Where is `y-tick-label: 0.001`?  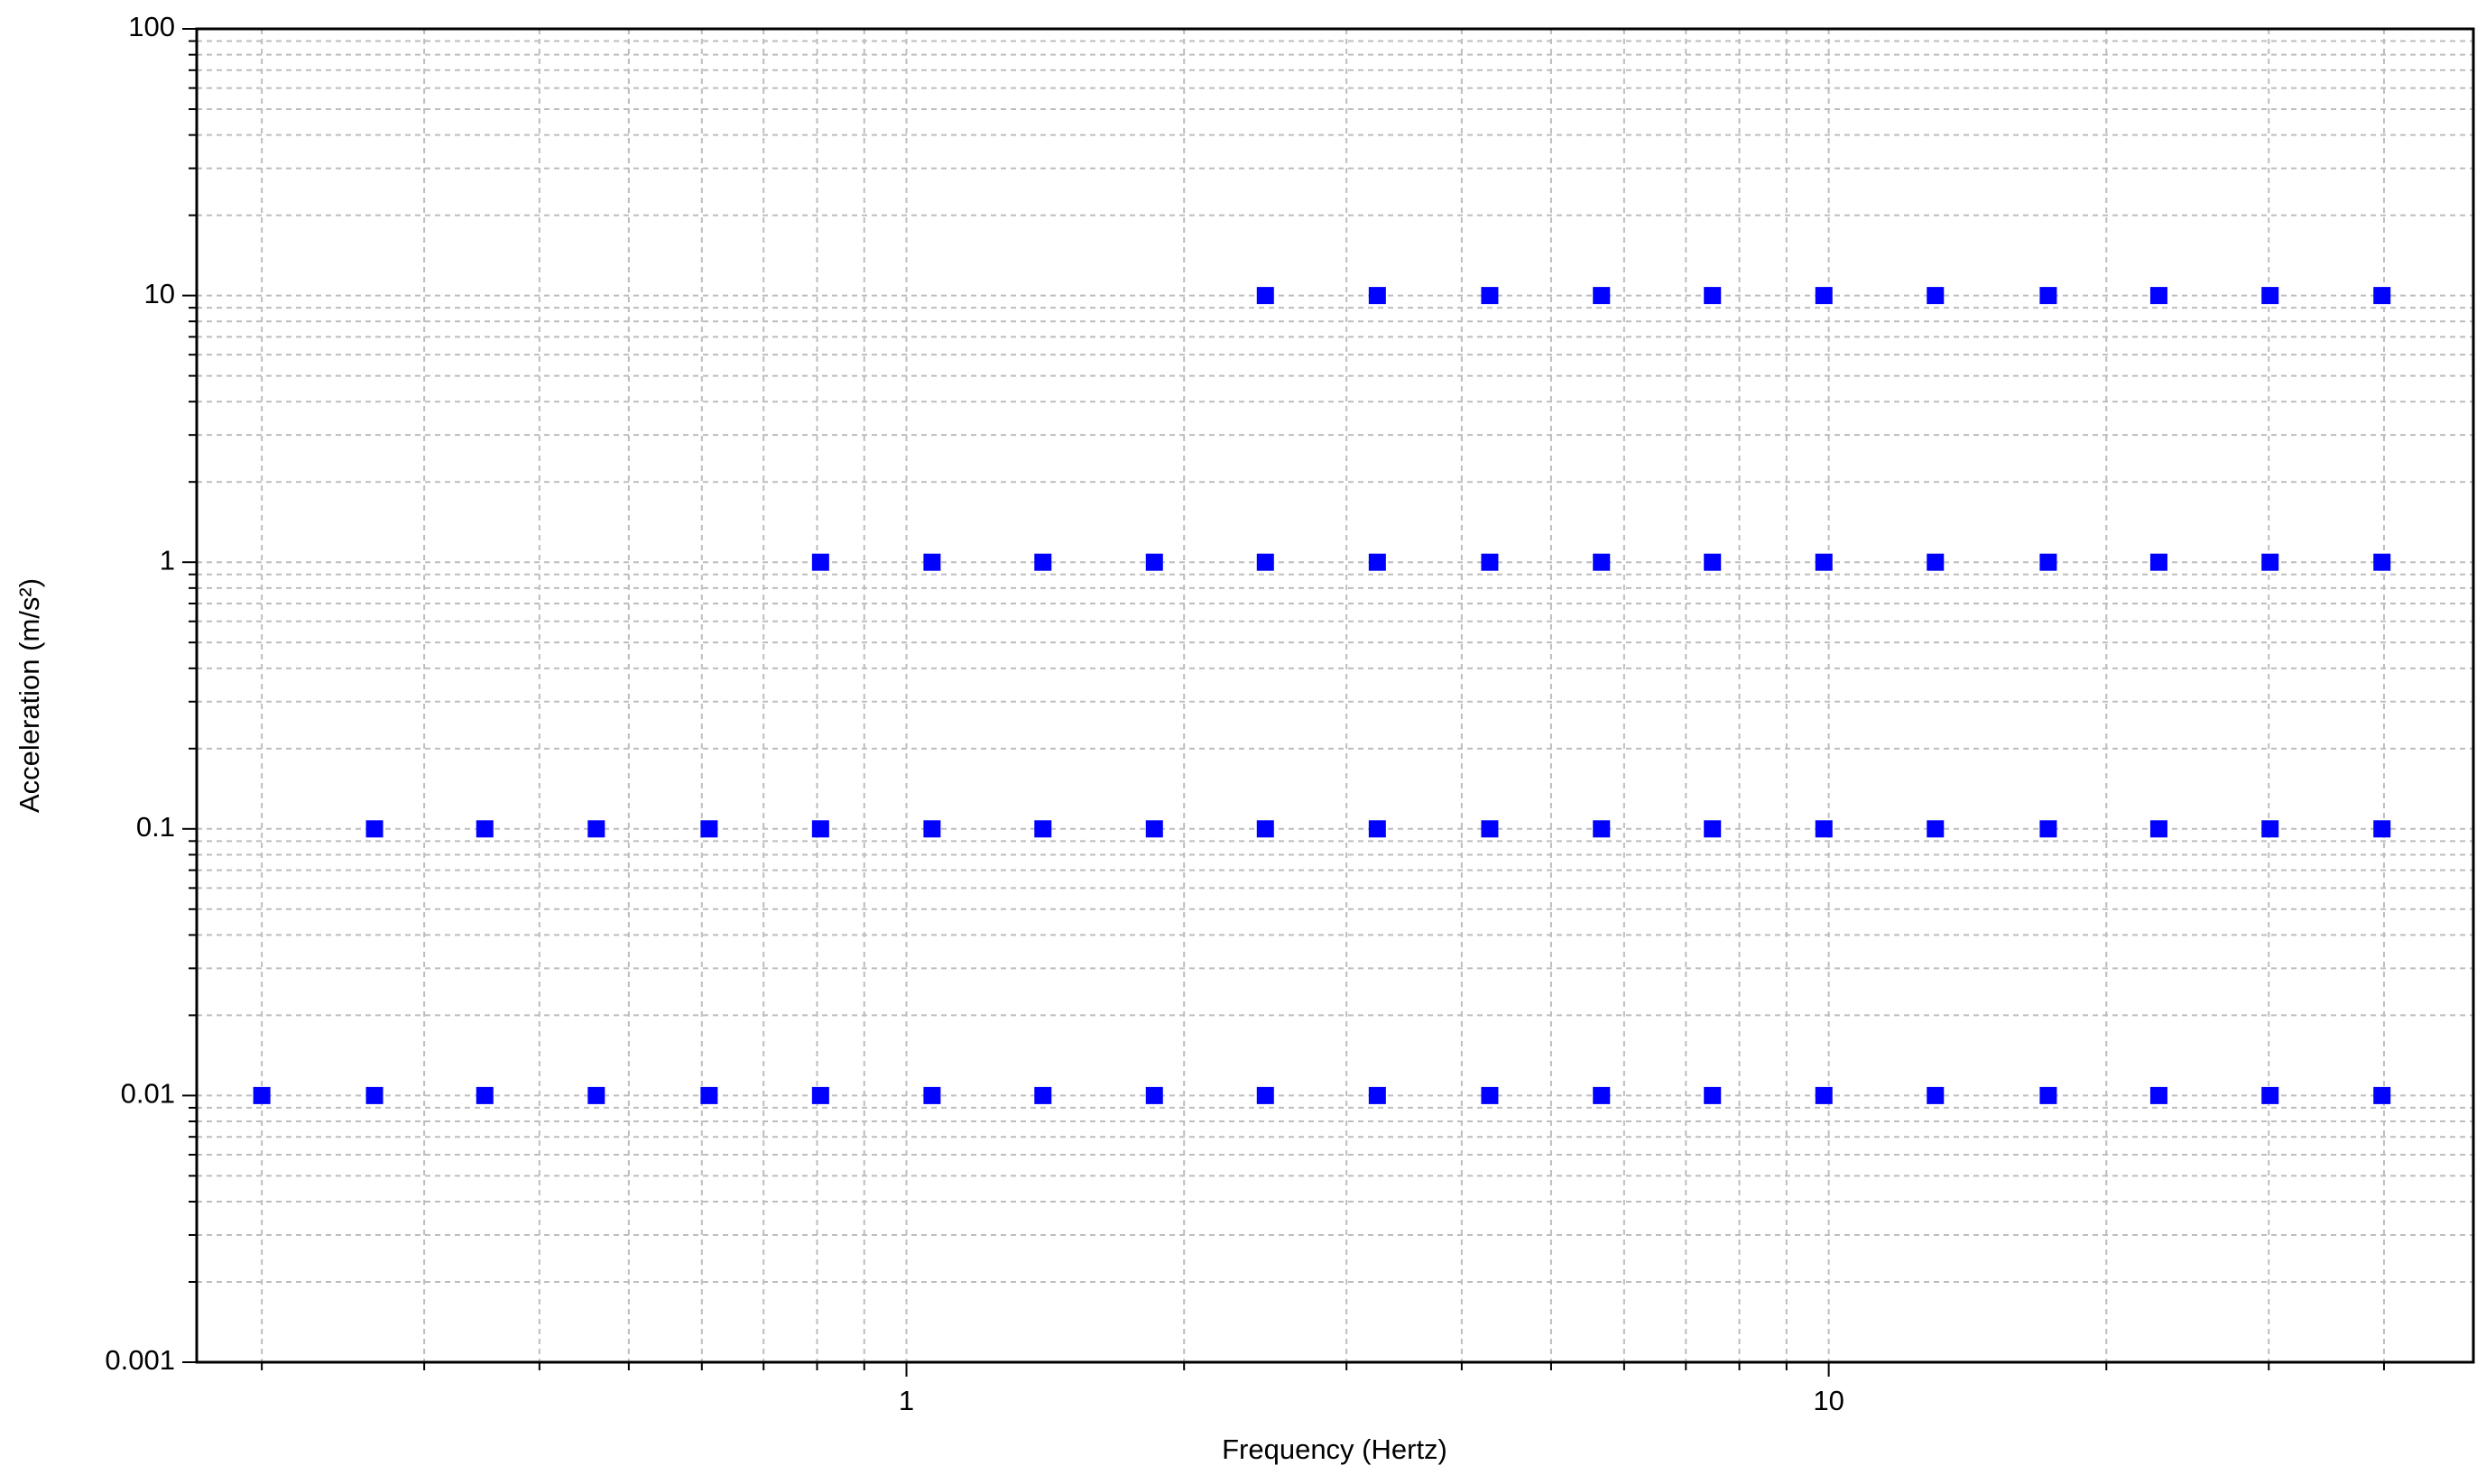
y-tick-label: 0.001 is located at coordinates (140, 1360).